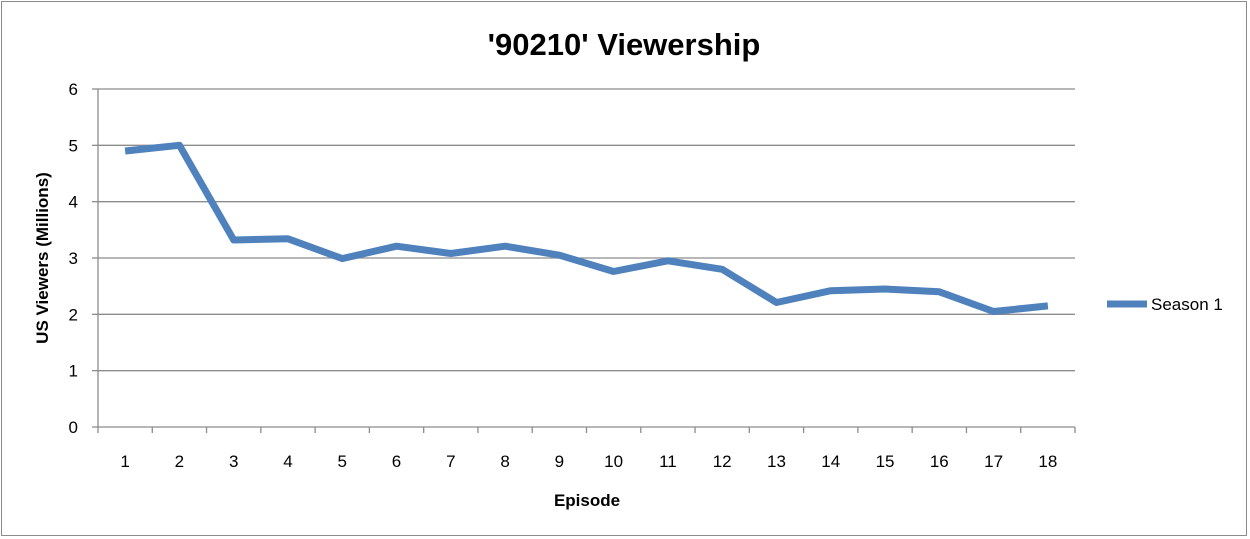 The width and height of the screenshot is (1250, 539). Describe the element at coordinates (559, 461) in the screenshot. I see `x-tick-label: 9` at that location.